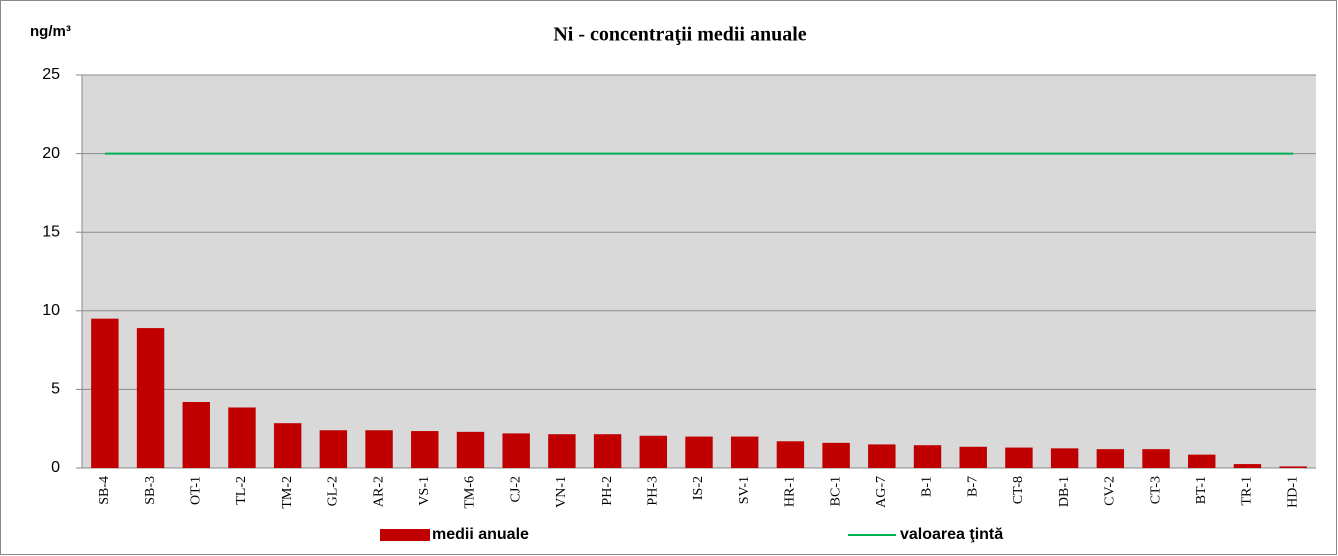  I want to click on x-tick-label: B-1, so click(927, 486).